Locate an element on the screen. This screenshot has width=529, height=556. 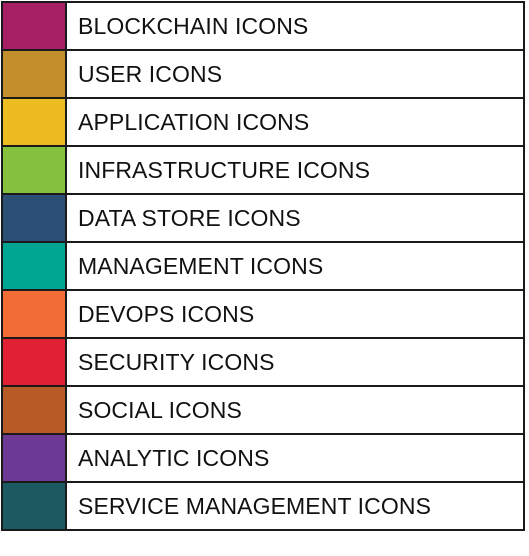
legend-label: BLOCKCHAIN ICONS is located at coordinates (295, 26).